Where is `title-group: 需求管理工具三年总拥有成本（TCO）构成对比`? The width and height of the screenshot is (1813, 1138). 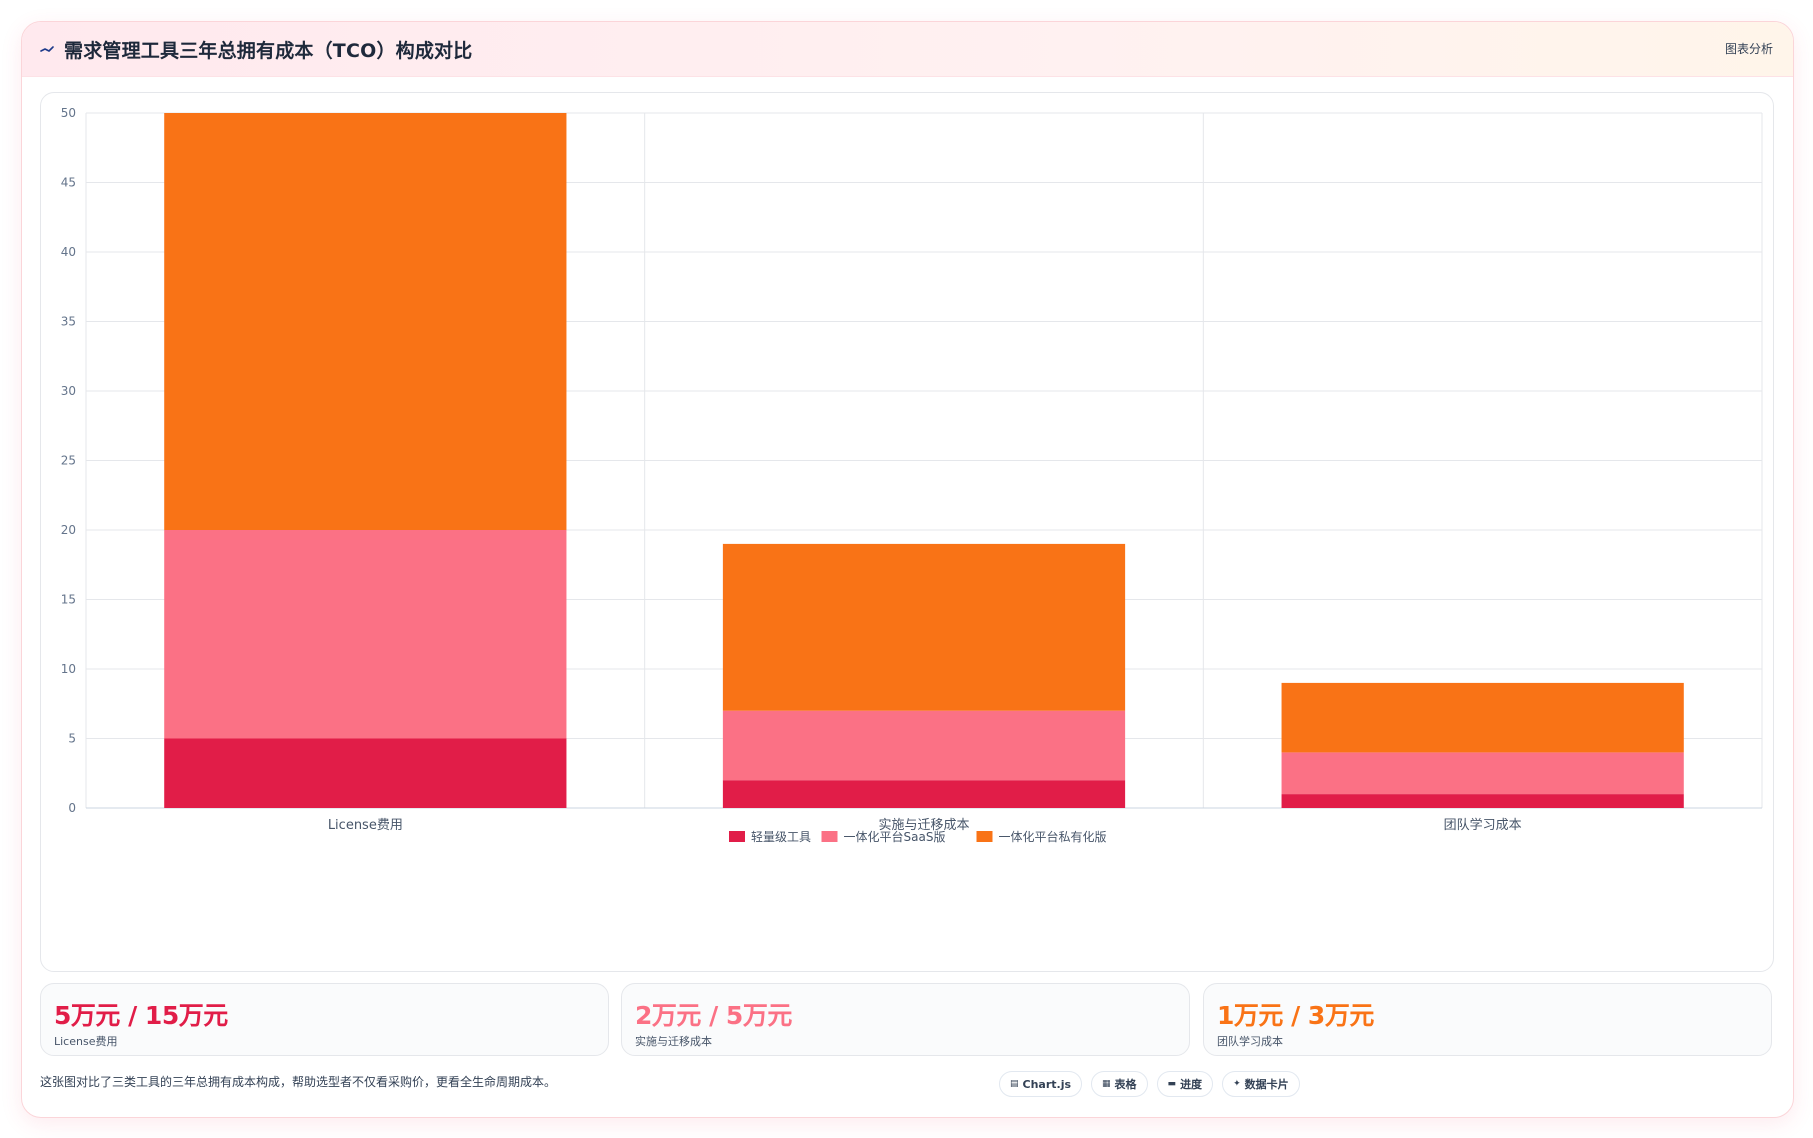 title-group: 需求管理工具三年总拥有成本（TCO）构成对比 is located at coordinates (256, 49).